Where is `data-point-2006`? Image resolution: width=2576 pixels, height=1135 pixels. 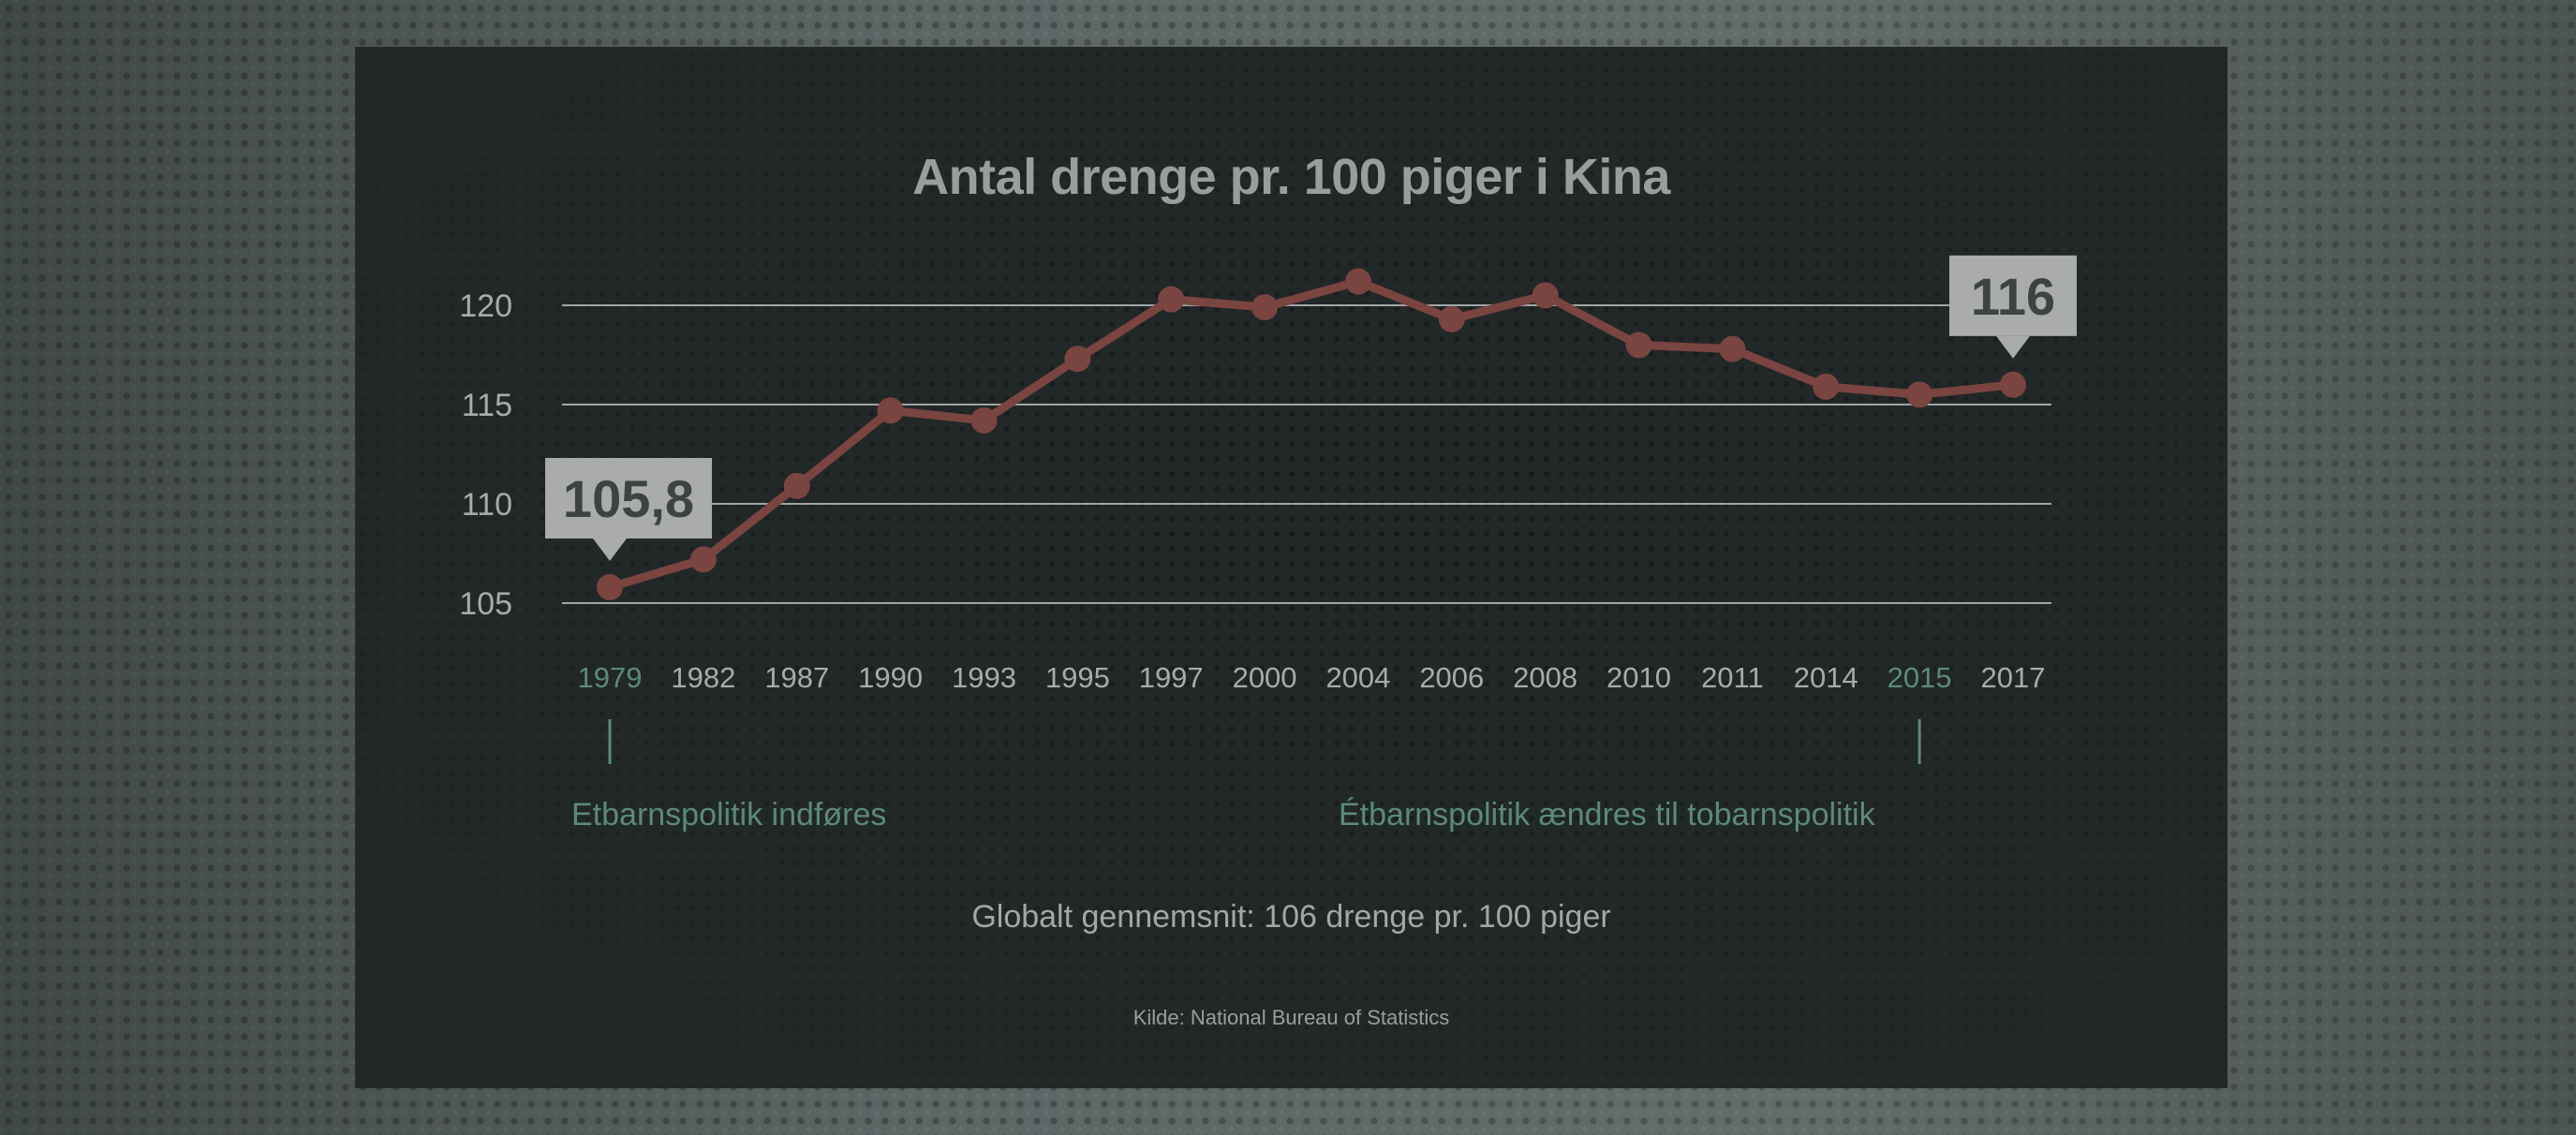
data-point-2006 is located at coordinates (1452, 318).